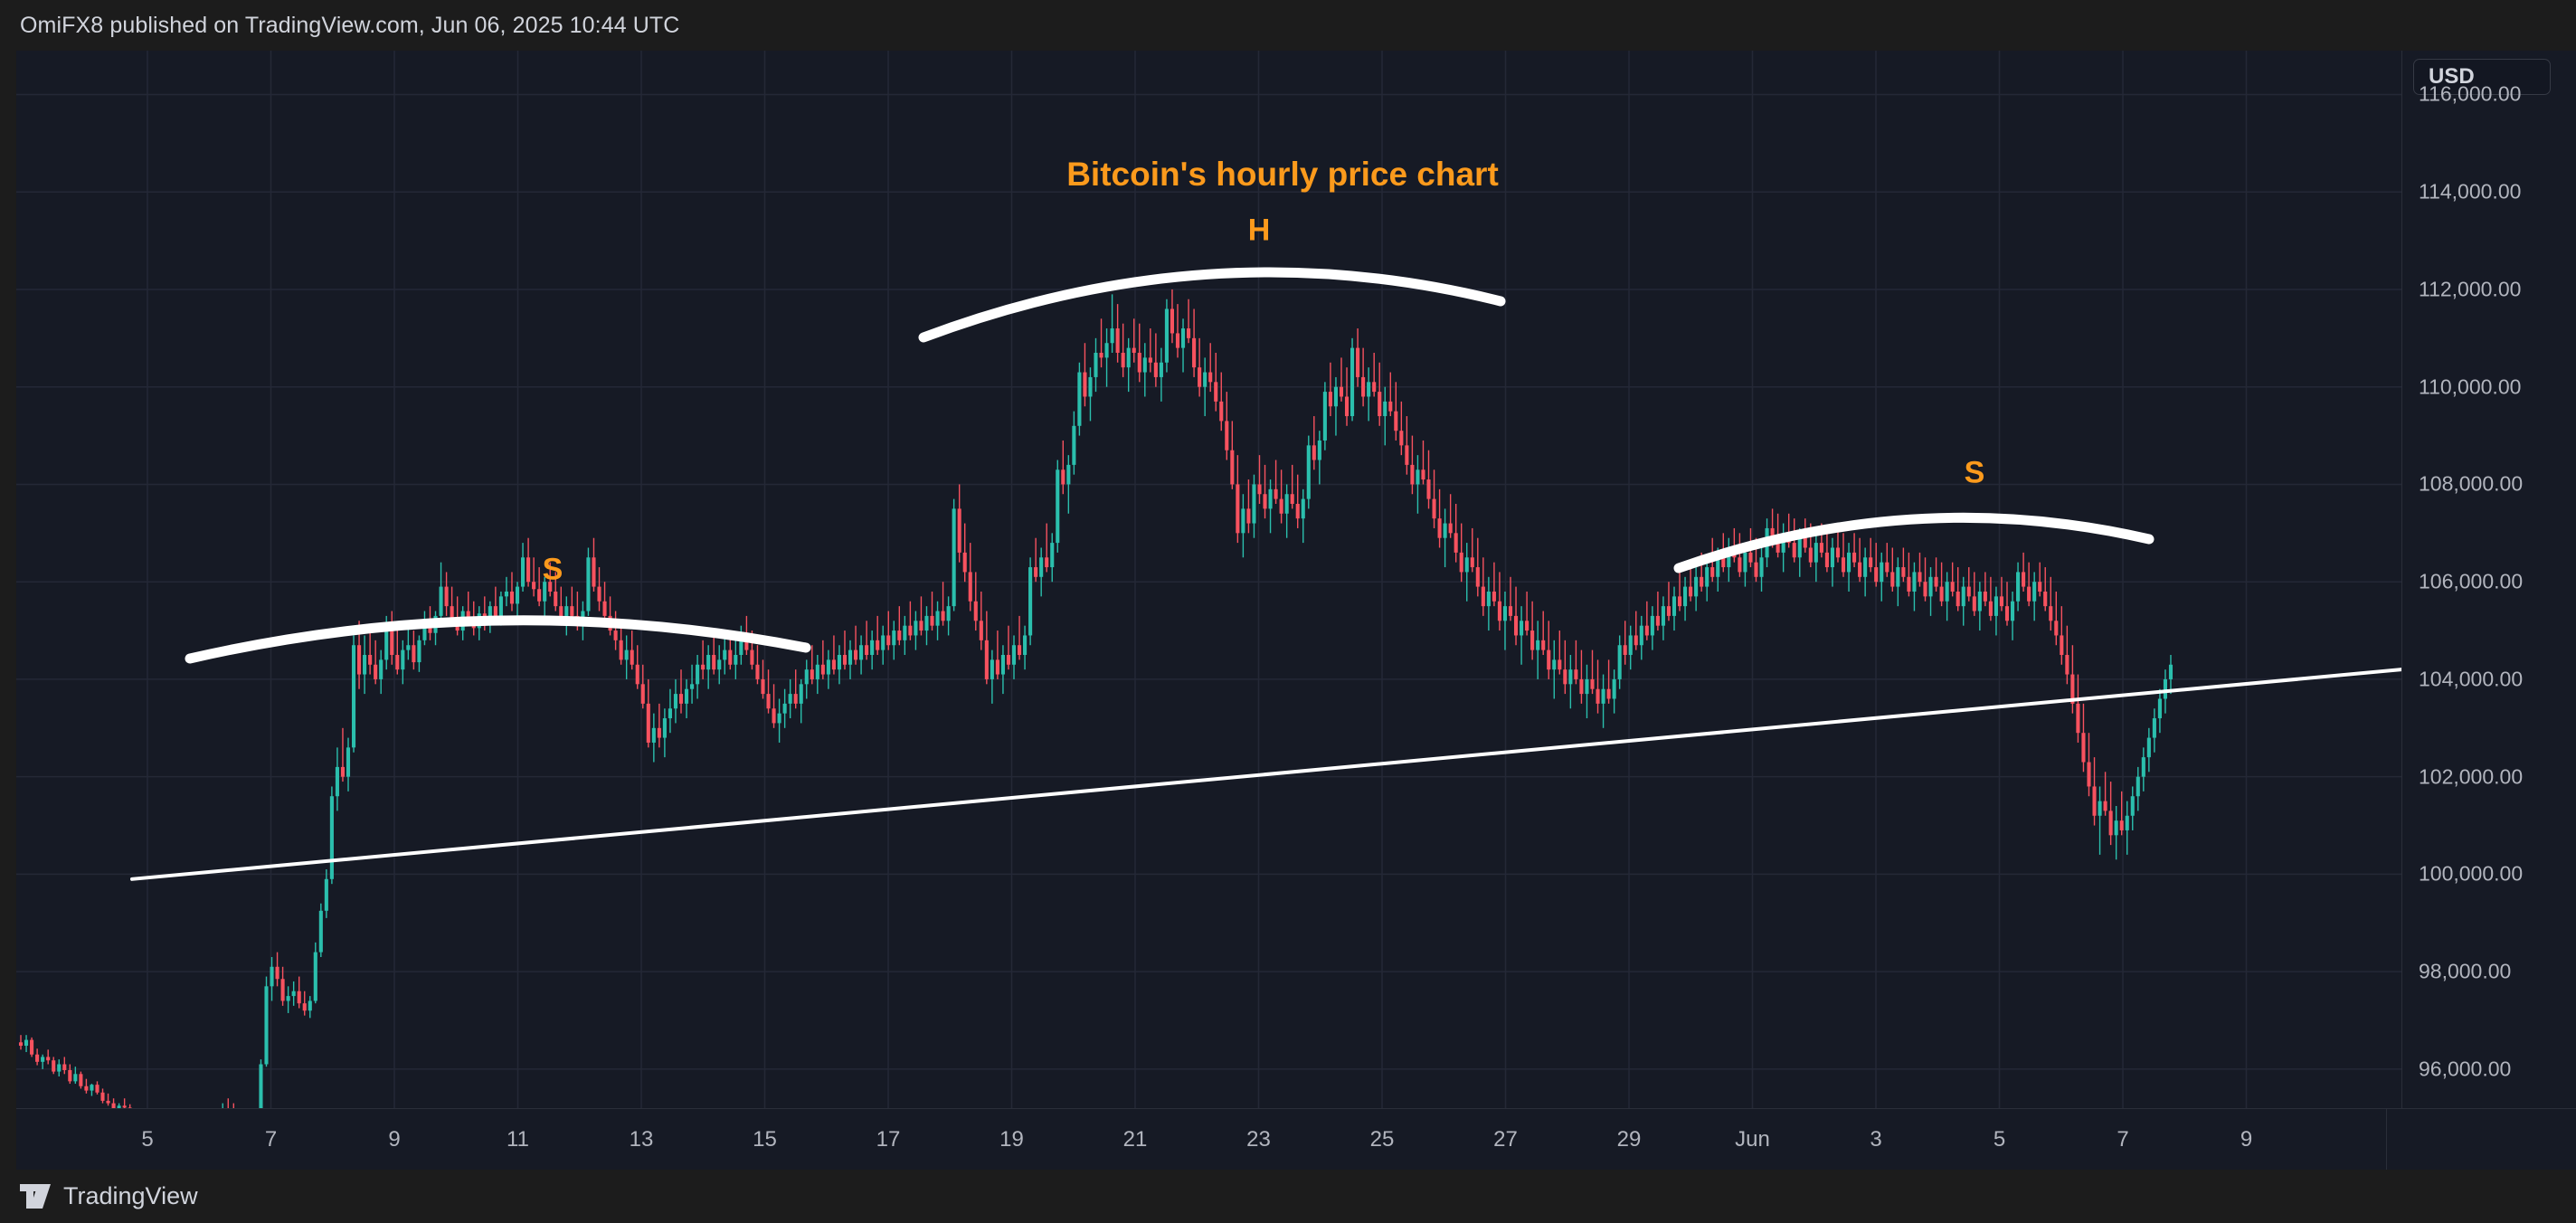 This screenshot has height=1223, width=2576. I want to click on price-tick-label: 108,000.00, so click(2472, 483).